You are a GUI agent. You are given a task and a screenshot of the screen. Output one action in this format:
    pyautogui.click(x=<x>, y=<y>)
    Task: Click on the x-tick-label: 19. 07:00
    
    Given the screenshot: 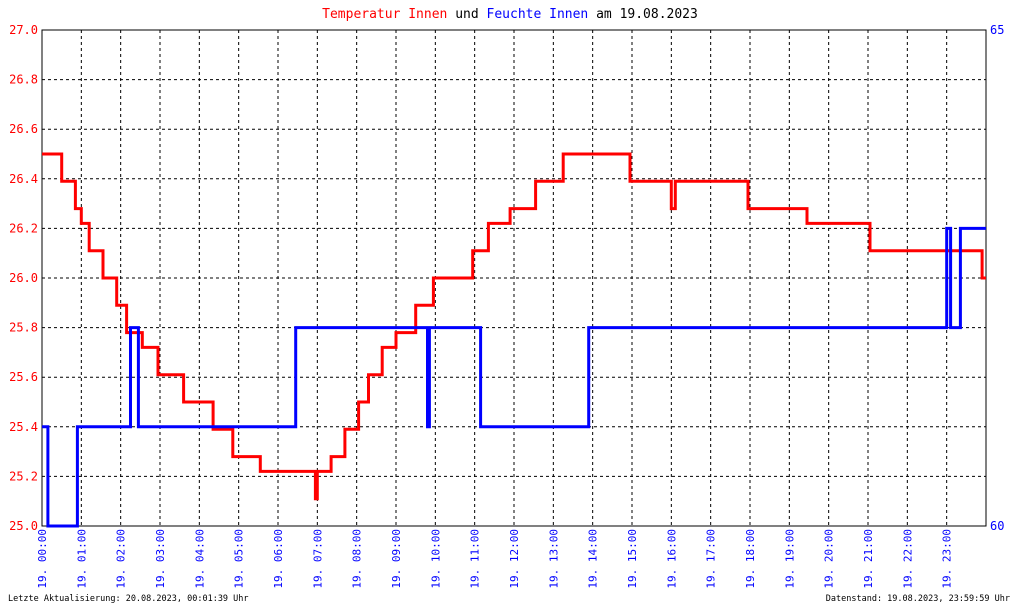 What is the action you would take?
    pyautogui.click(x=317, y=559)
    